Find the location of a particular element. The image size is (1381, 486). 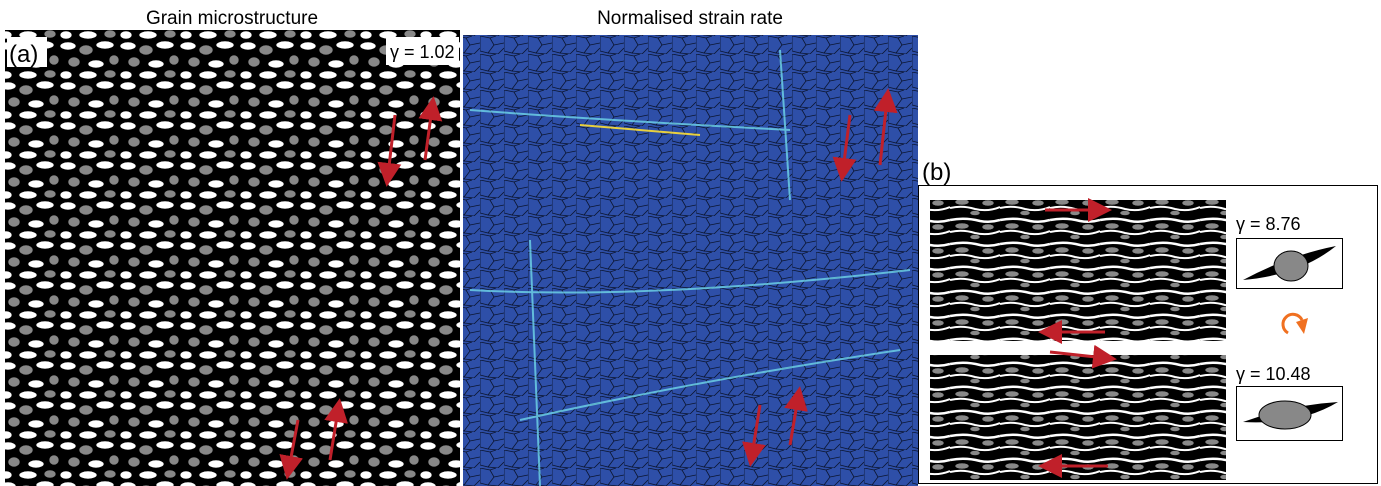

rotation-arrow is located at coordinates (1292, 323).